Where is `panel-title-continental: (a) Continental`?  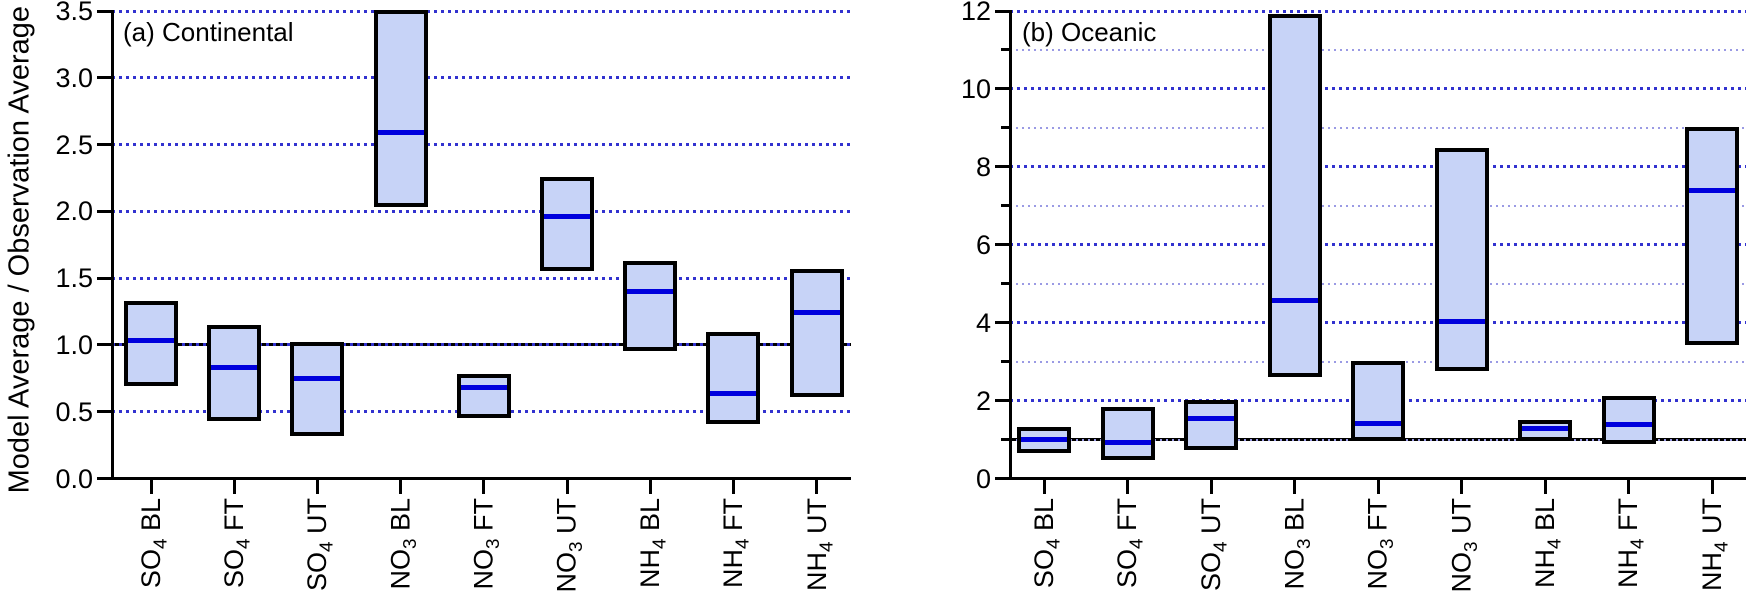 panel-title-continental: (a) Continental is located at coordinates (208, 32).